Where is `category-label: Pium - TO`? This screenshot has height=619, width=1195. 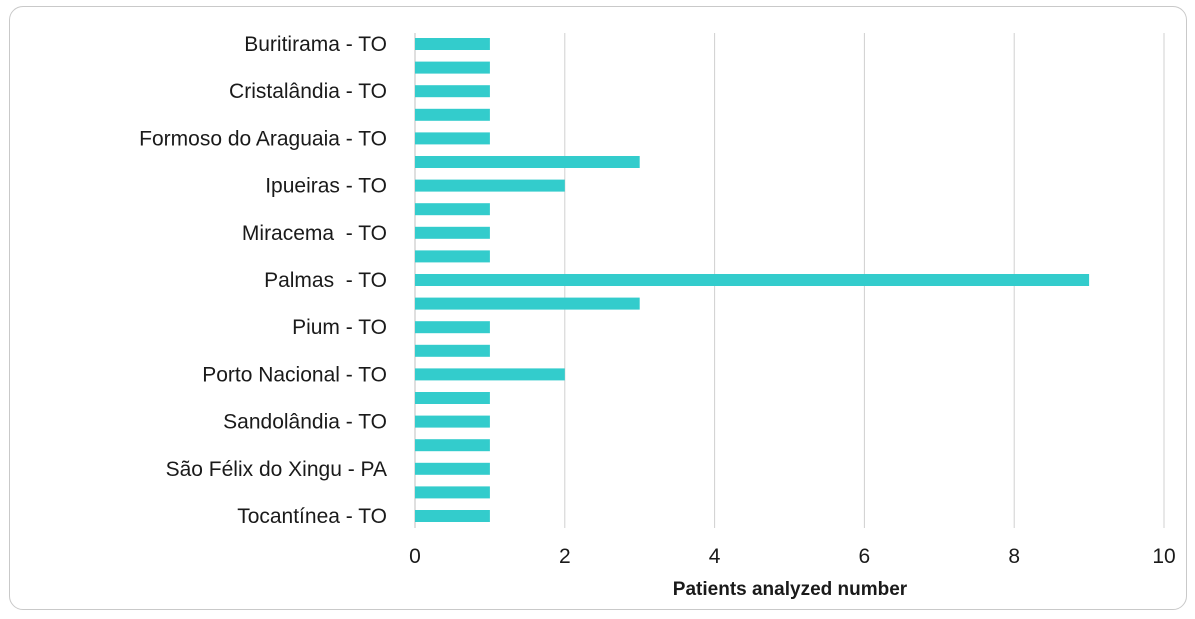
category-label: Pium - TO is located at coordinates (339, 327).